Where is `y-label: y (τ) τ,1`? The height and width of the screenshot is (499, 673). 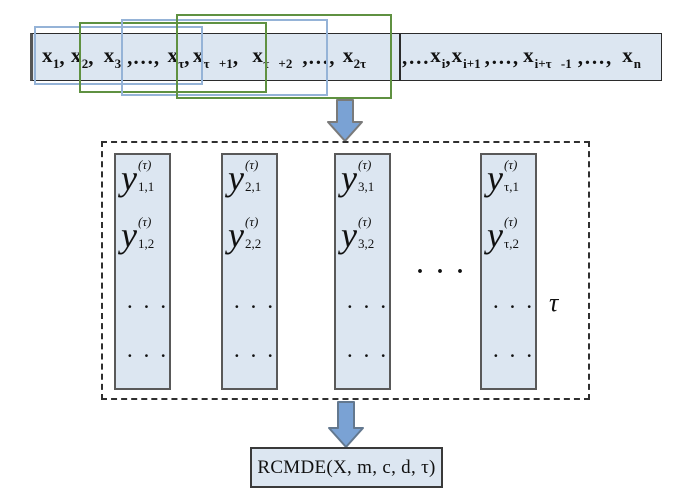 y-label: y (τ) τ,1 is located at coordinates (503, 177).